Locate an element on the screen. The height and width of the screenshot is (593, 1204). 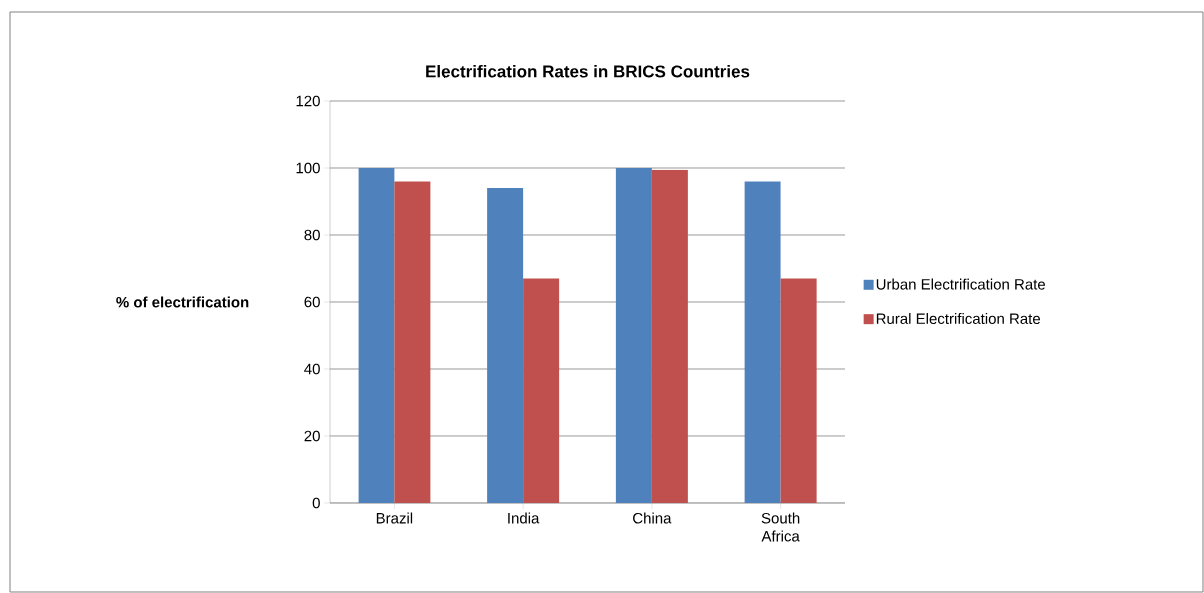
y-tick-label: 100 is located at coordinates (308, 168).